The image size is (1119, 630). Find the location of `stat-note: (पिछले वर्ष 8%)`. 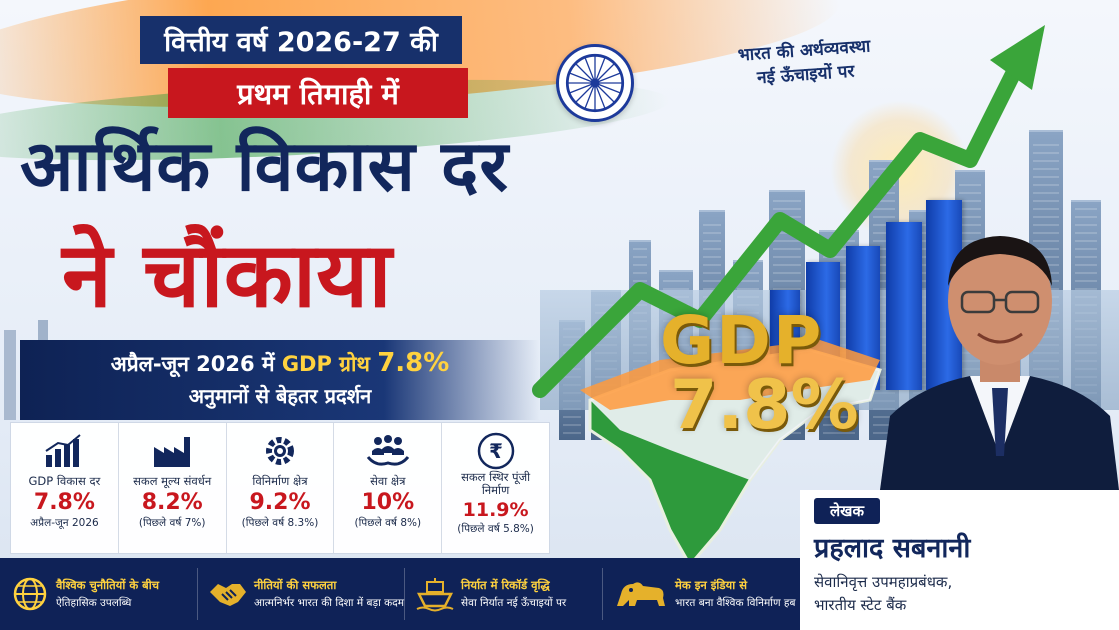

stat-note: (पिछले वर्ष 8%) is located at coordinates (388, 523).